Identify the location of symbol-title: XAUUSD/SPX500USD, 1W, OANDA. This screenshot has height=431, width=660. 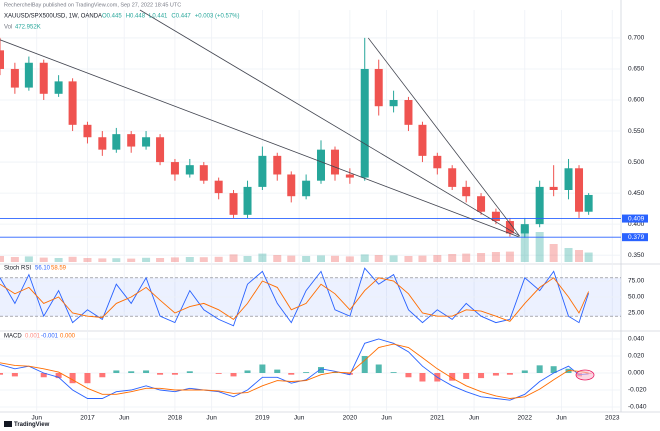
(53, 17).